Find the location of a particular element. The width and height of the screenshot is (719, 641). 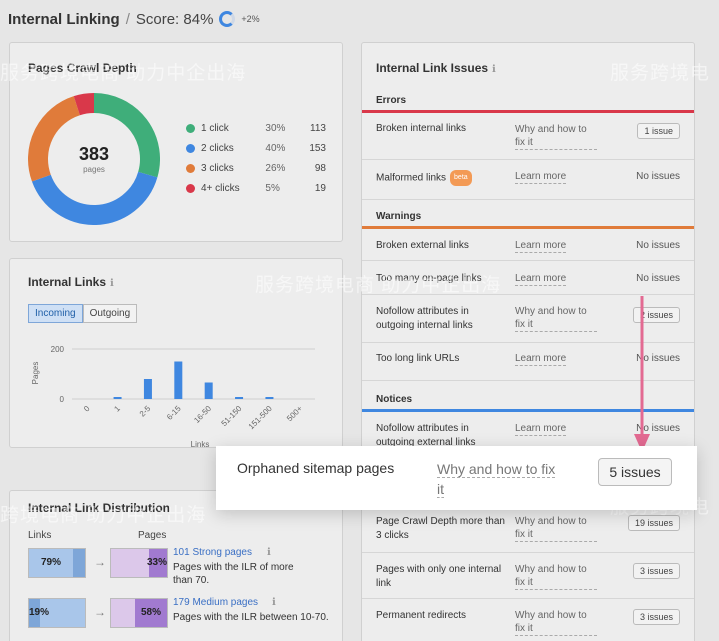

links-direction-toggle: Incoming Outgoing is located at coordinates (83, 313).